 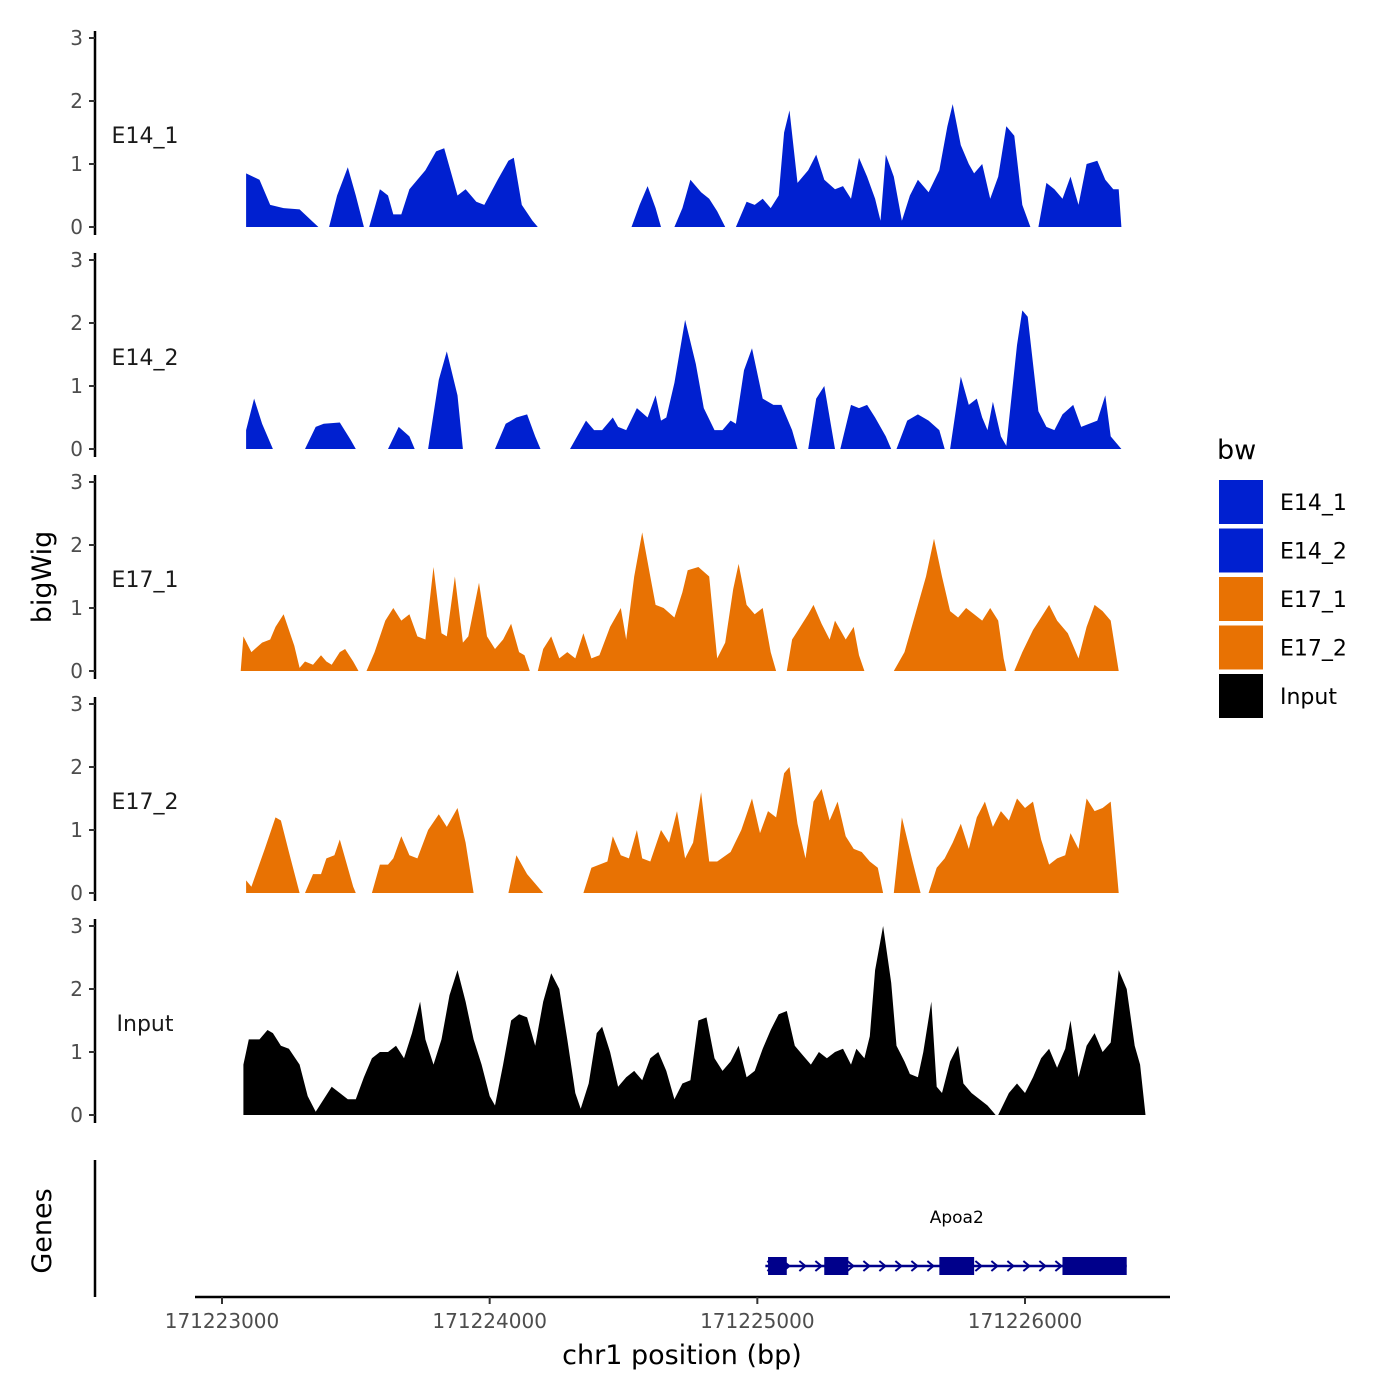 I want to click on legend-label: E17_1, so click(x=1313, y=600).